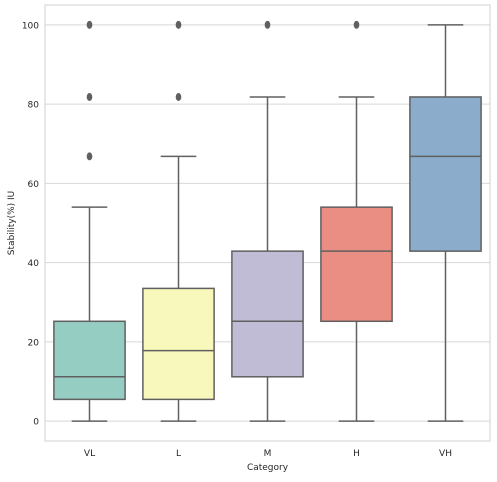  What do you see at coordinates (178, 344) in the screenshot?
I see `box-l` at bounding box center [178, 344].